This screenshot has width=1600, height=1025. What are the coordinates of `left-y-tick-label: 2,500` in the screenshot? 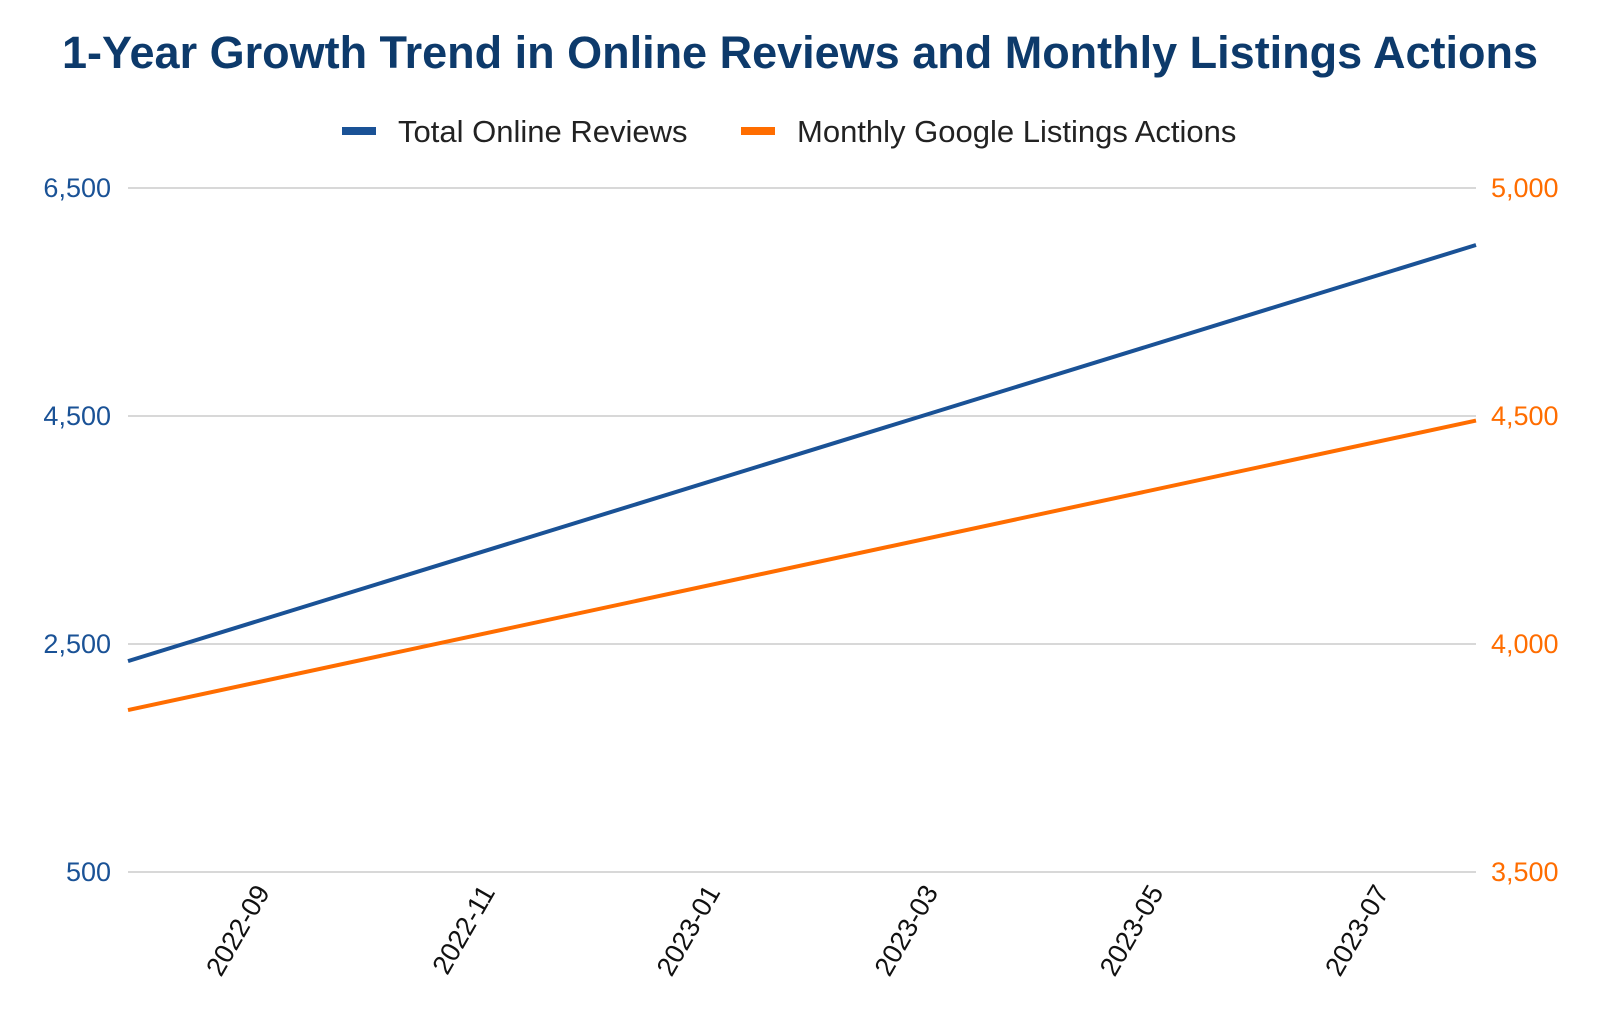 It's located at (77, 644).